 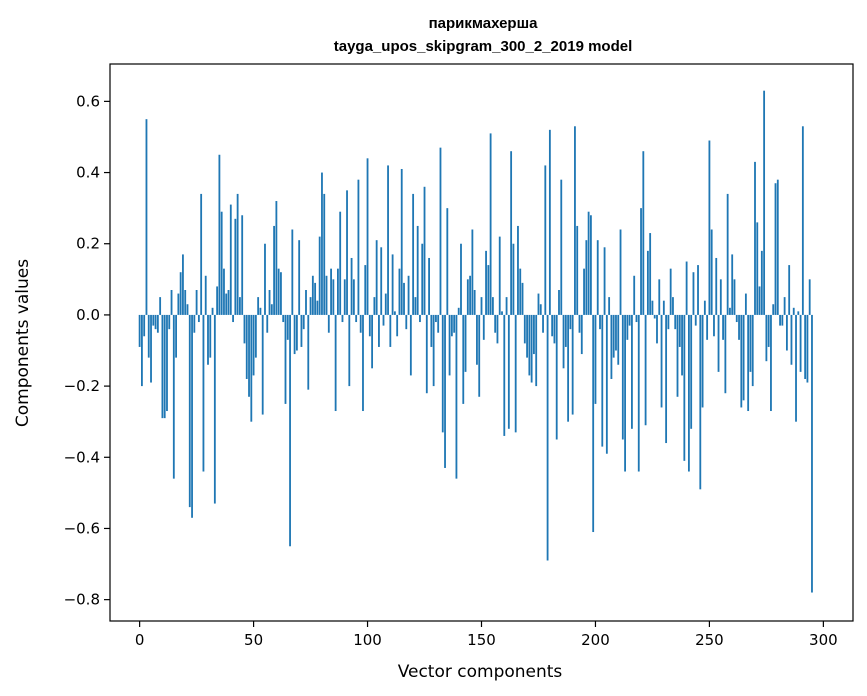 I want to click on y-tick-label: 0.2, so click(x=88, y=244).